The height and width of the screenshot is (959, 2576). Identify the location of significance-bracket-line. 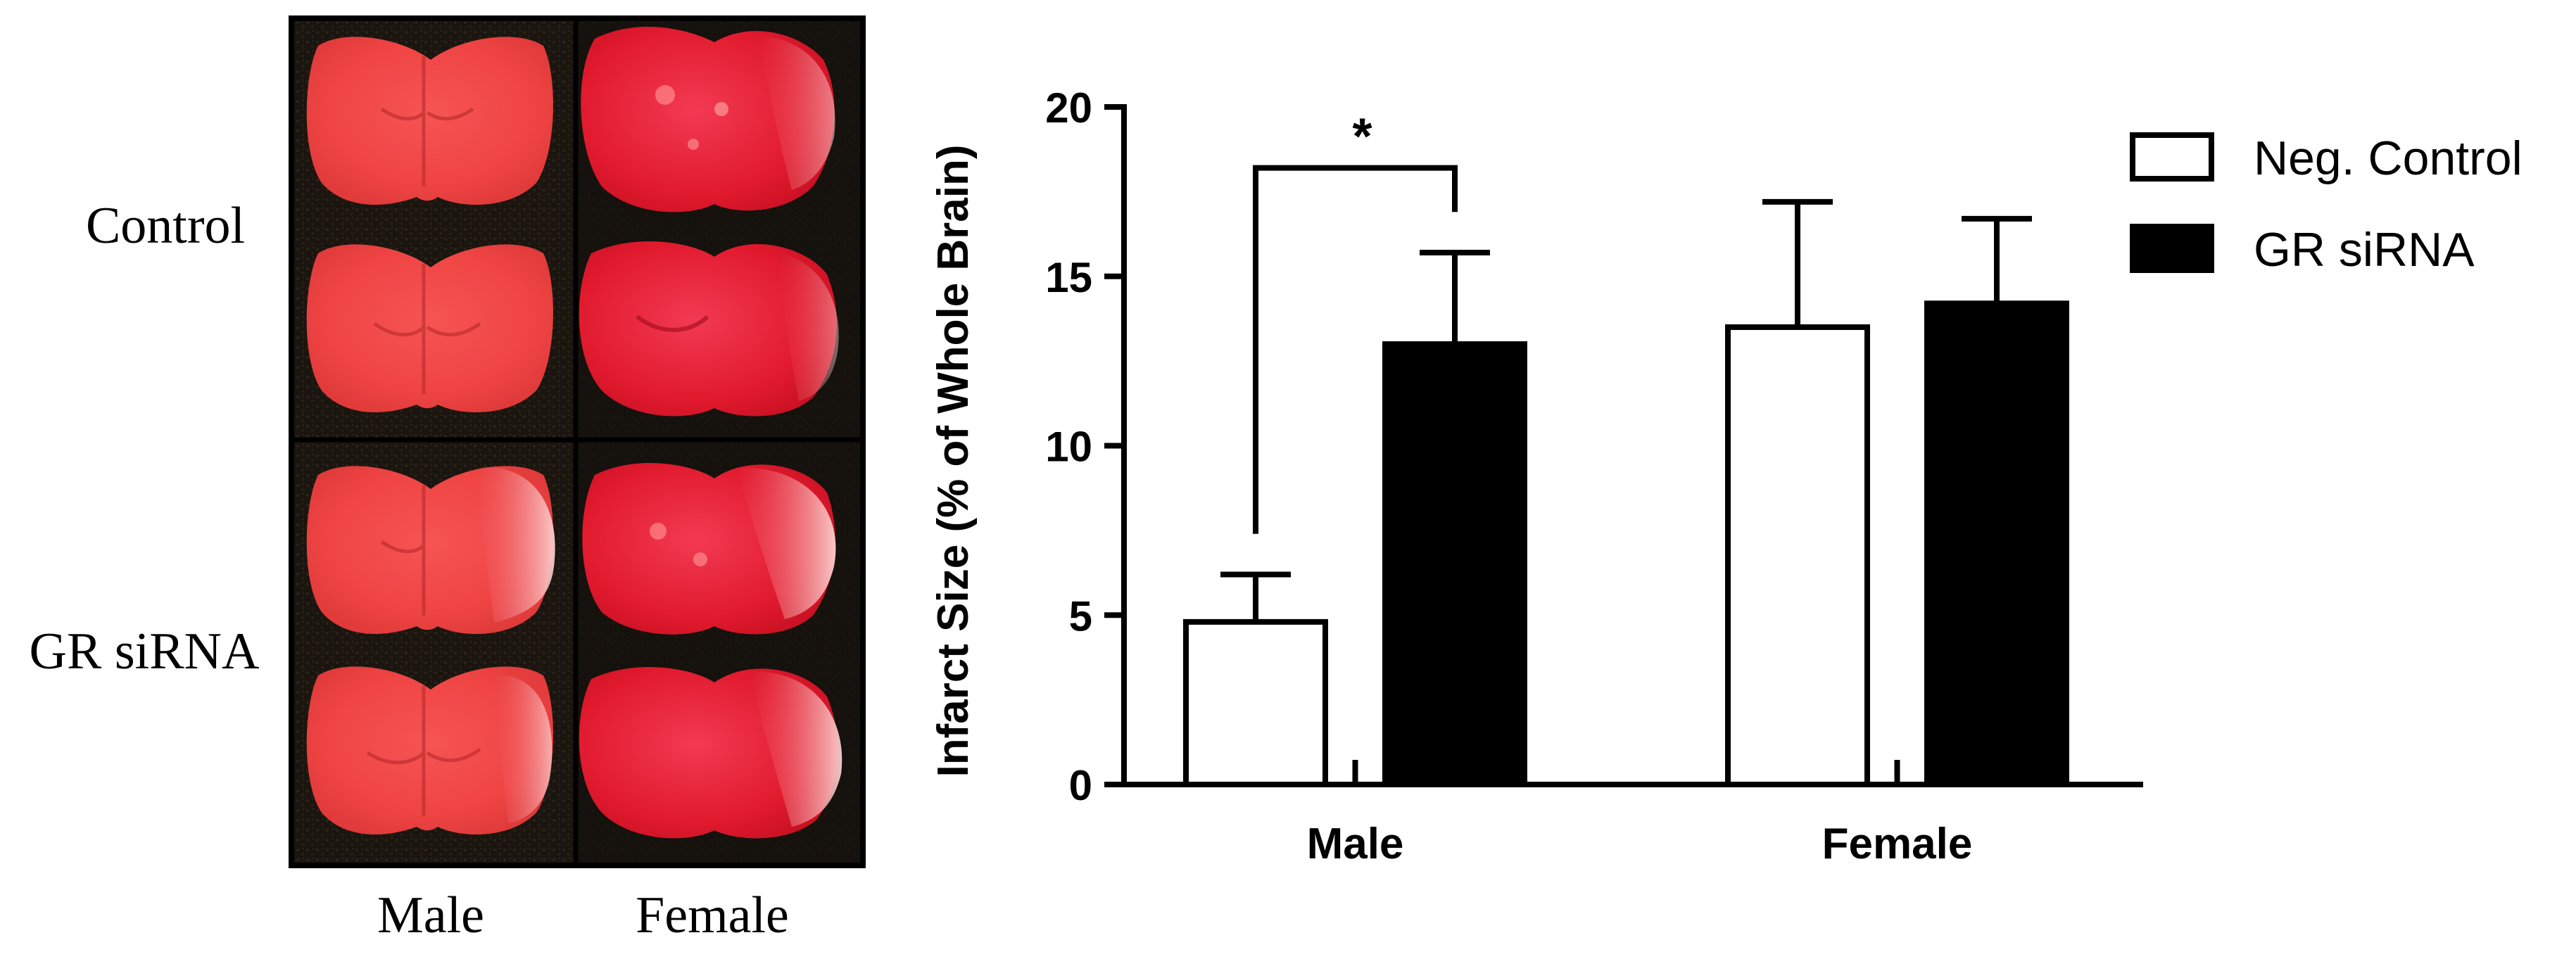
(1355, 349).